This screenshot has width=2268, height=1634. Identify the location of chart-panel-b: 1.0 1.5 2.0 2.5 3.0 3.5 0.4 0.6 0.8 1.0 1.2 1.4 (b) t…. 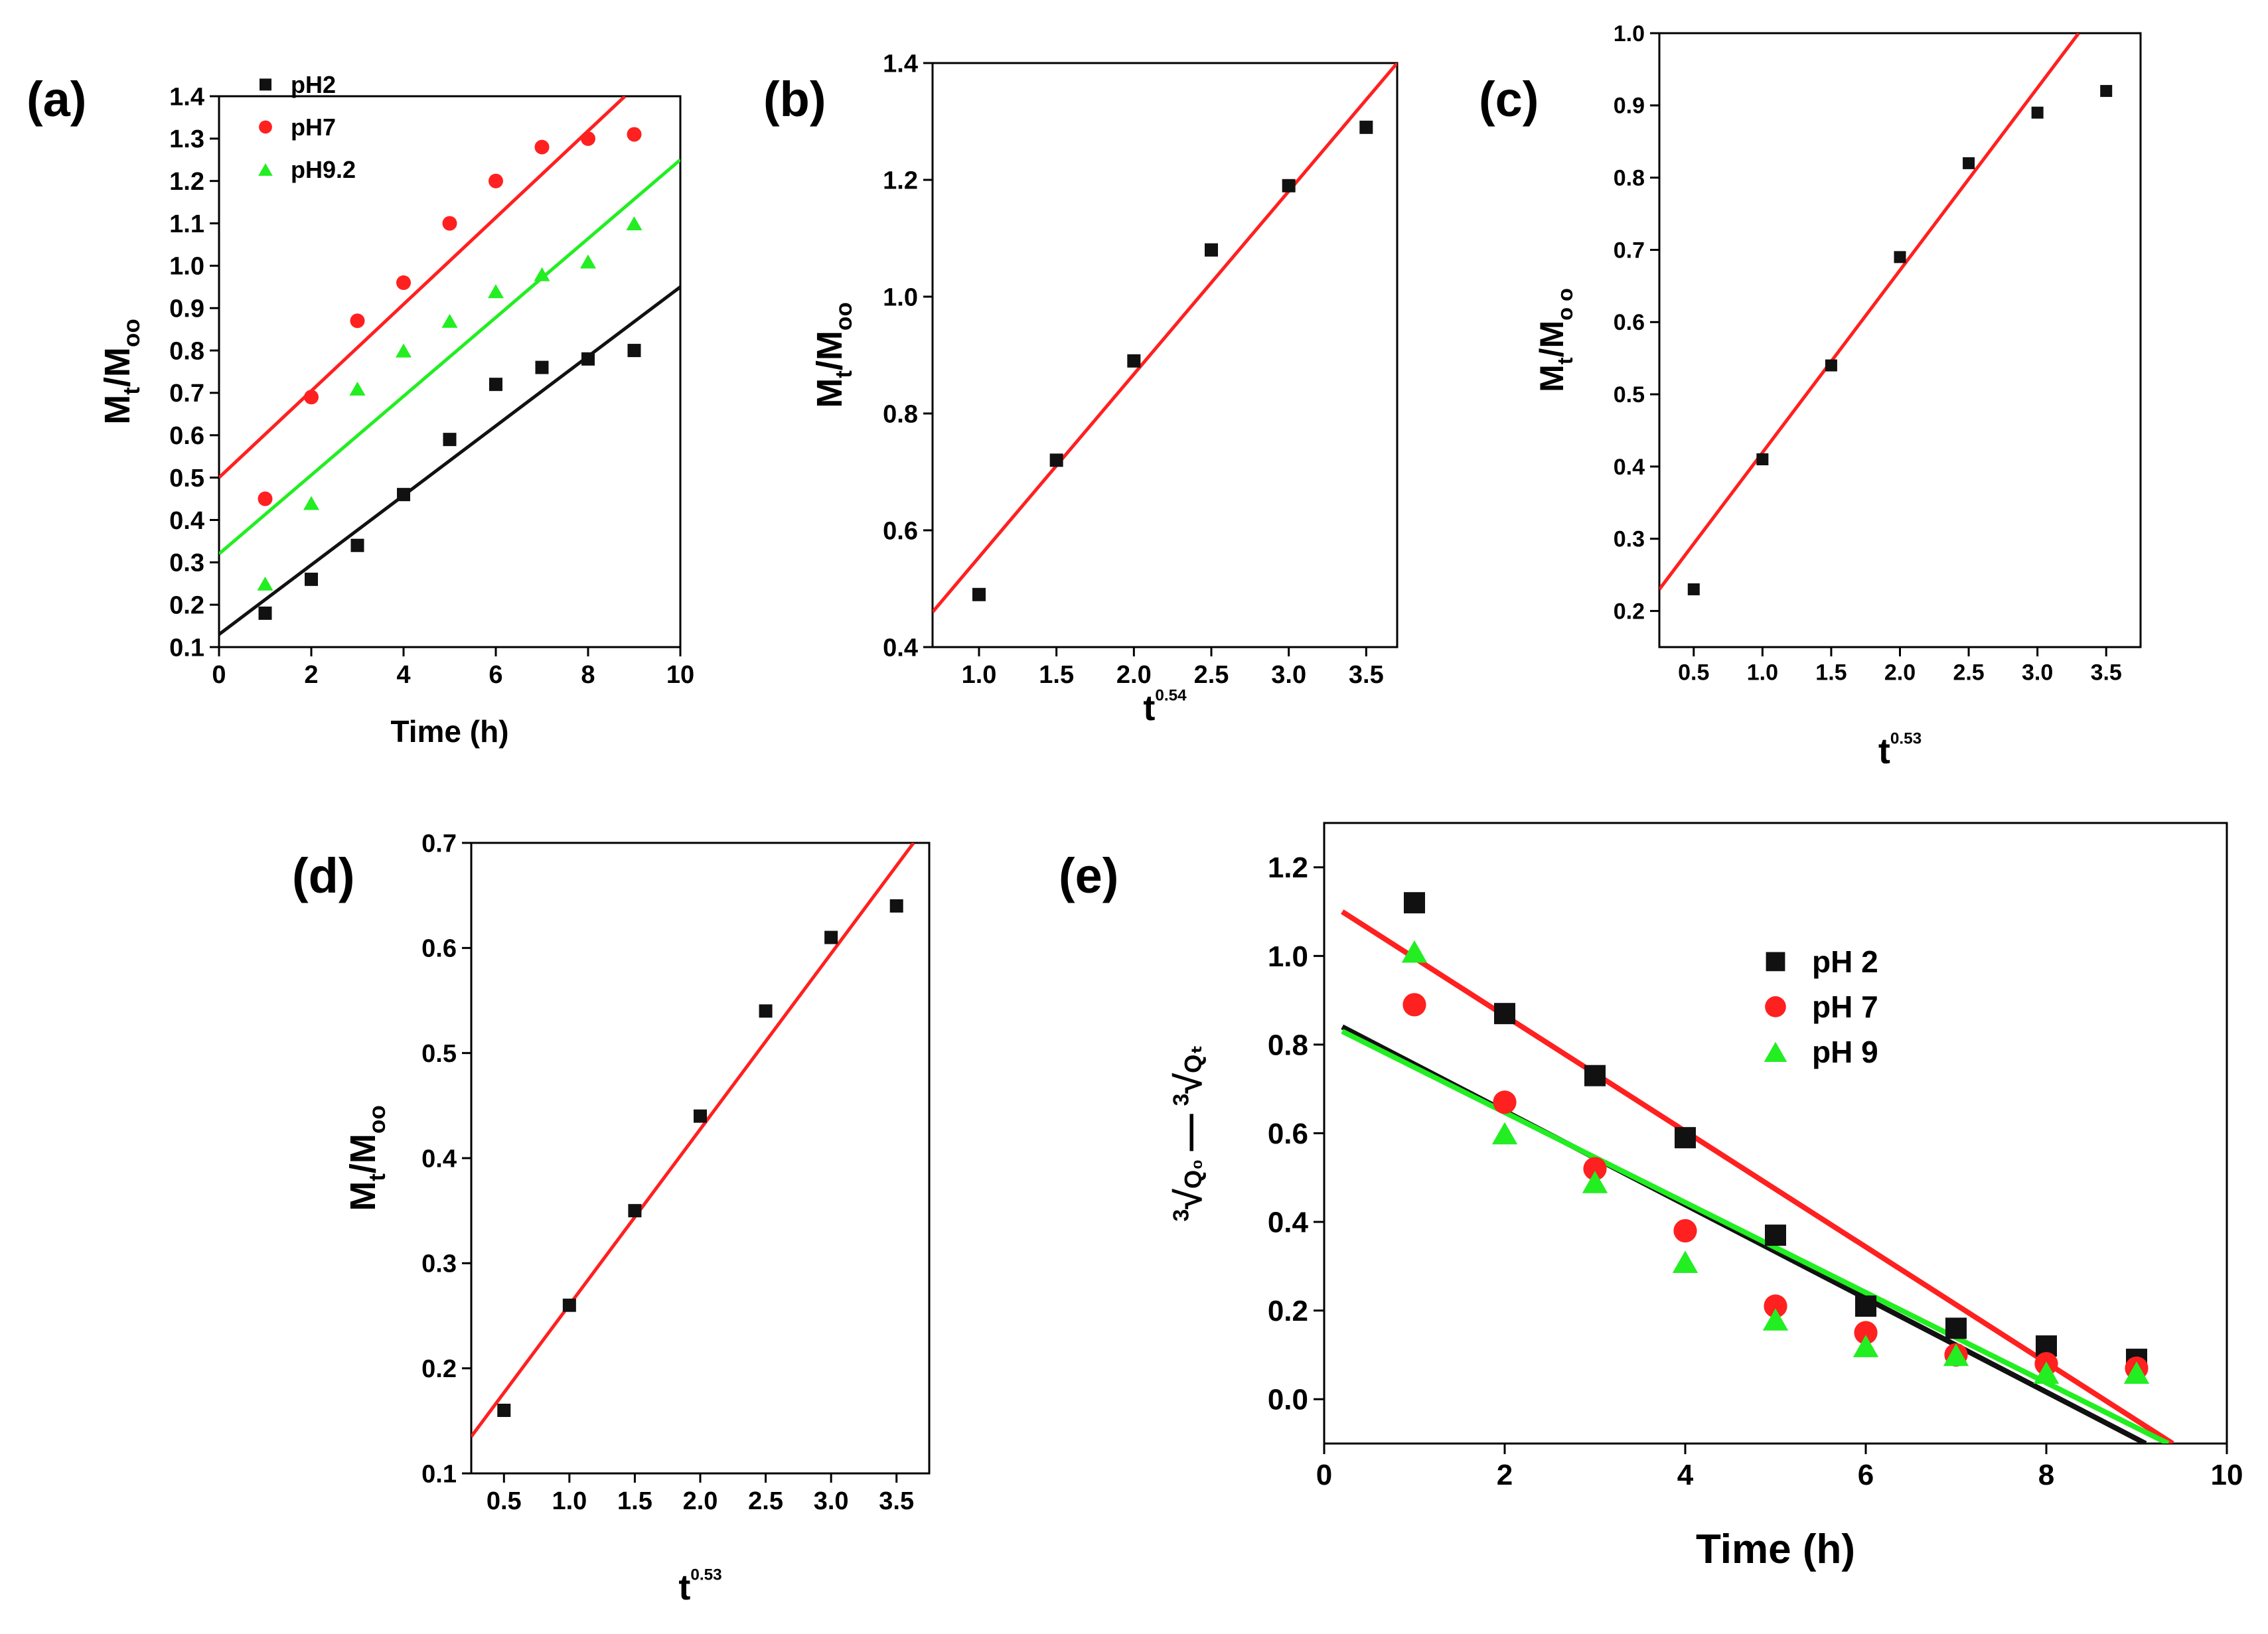
(1081, 389).